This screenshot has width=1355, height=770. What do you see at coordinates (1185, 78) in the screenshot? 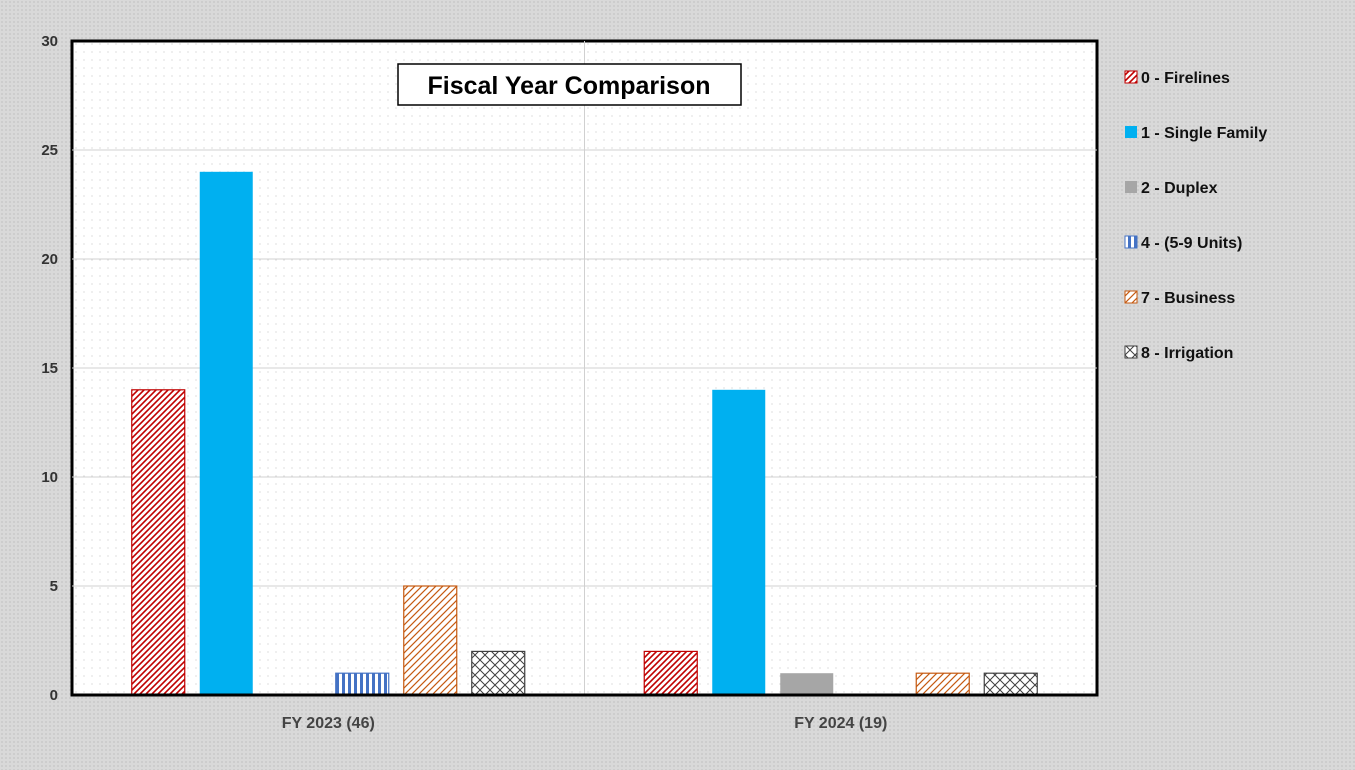
I see `legend-label: 0 - Firelines` at bounding box center [1185, 78].